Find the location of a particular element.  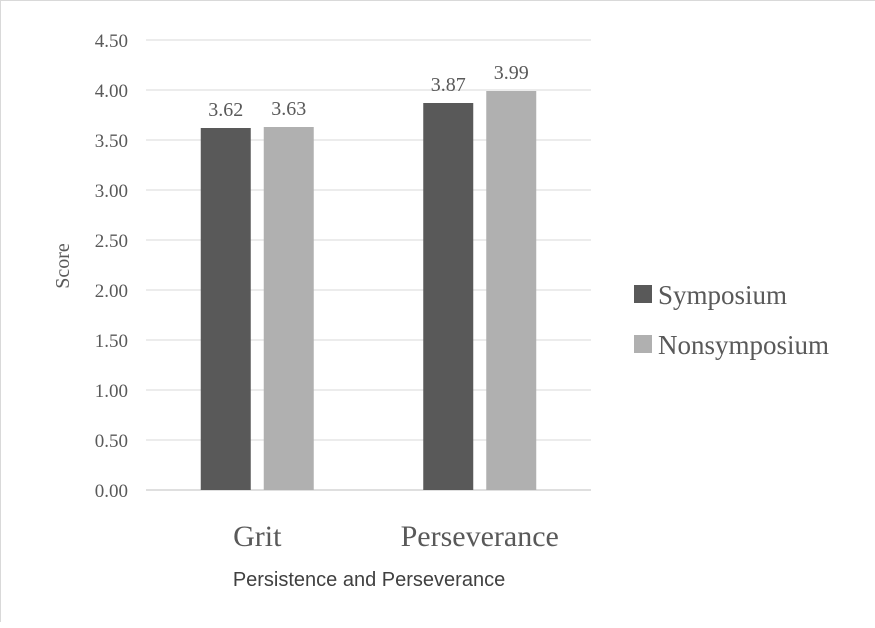

y-tick-label: 3.00 is located at coordinates (111, 191).